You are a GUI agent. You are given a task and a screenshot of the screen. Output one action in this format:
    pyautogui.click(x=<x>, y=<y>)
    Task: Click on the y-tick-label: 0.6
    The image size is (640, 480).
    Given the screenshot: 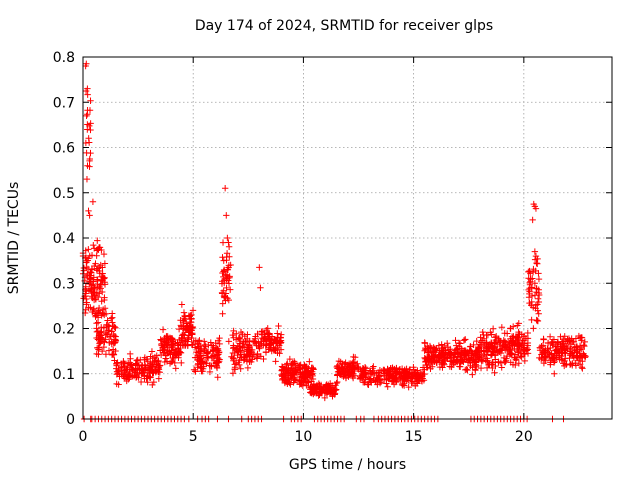 What is the action you would take?
    pyautogui.click(x=64, y=149)
    